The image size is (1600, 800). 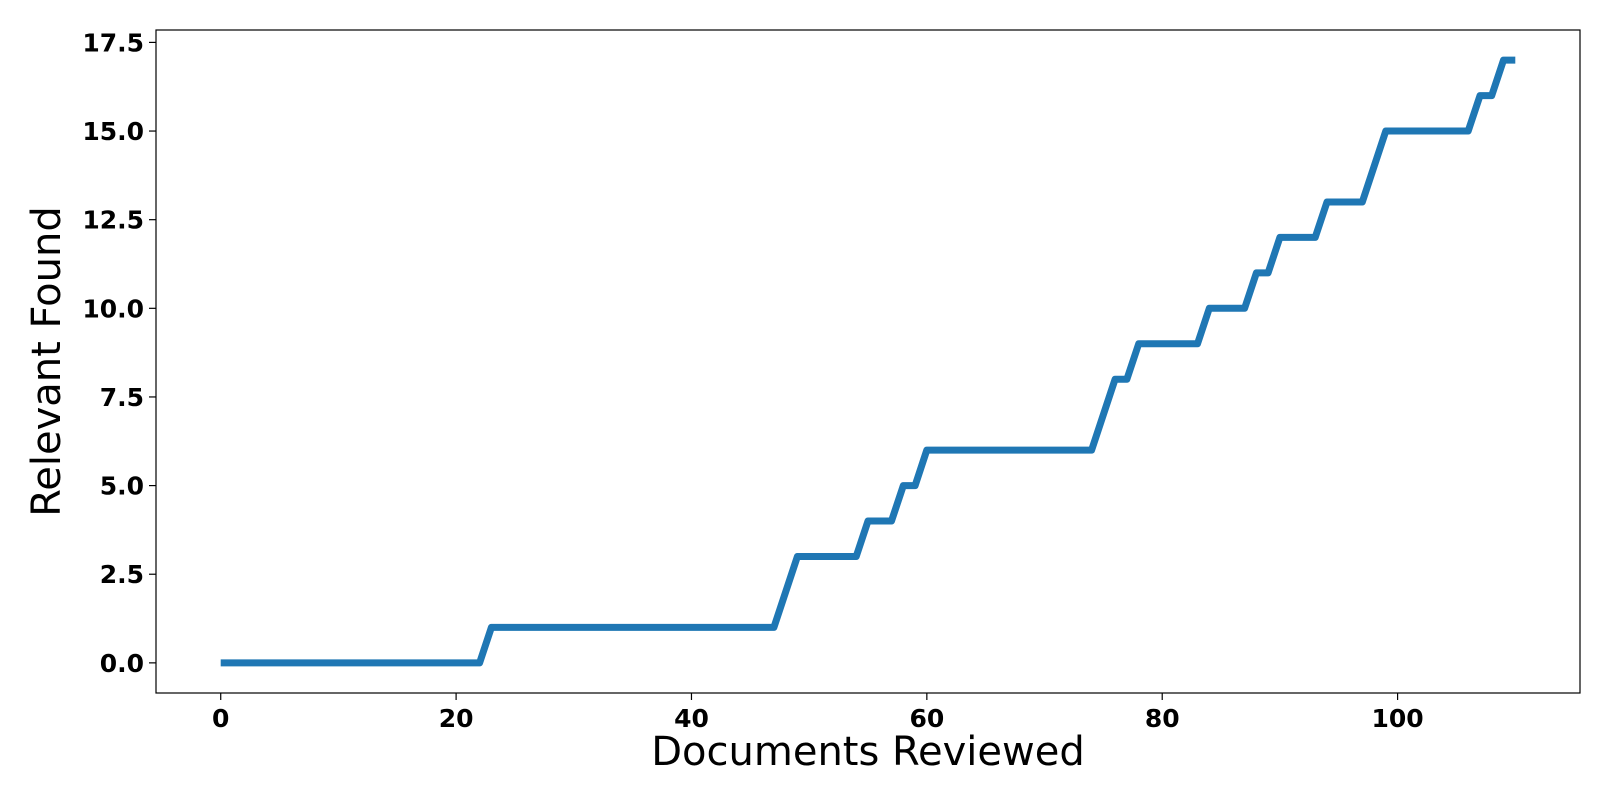 What do you see at coordinates (122, 574) in the screenshot?
I see `y-tick-label: 2.5` at bounding box center [122, 574].